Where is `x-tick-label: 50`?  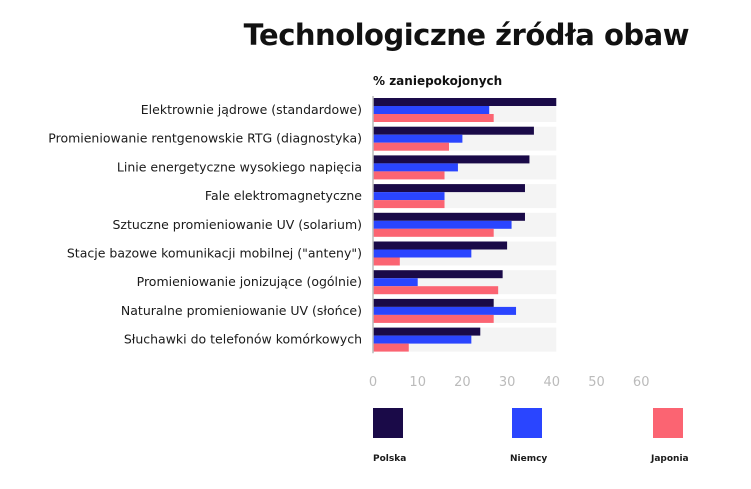 x-tick-label: 50 is located at coordinates (596, 382).